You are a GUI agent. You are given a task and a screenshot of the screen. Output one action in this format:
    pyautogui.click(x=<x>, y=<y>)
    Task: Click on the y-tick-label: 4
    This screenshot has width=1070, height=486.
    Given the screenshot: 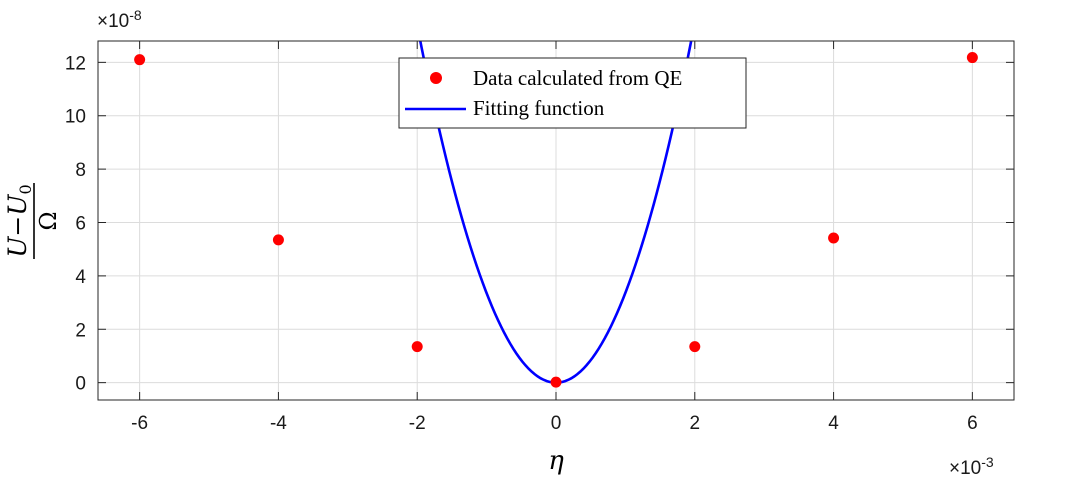 What is the action you would take?
    pyautogui.click(x=80, y=277)
    